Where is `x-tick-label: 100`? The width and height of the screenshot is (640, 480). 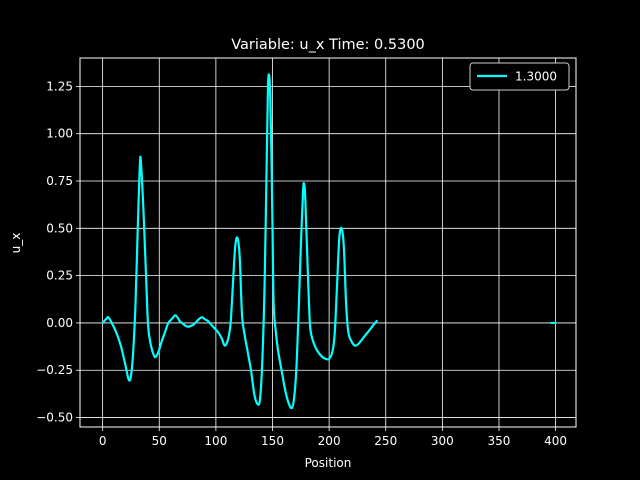 x-tick-label: 100 is located at coordinates (215, 441).